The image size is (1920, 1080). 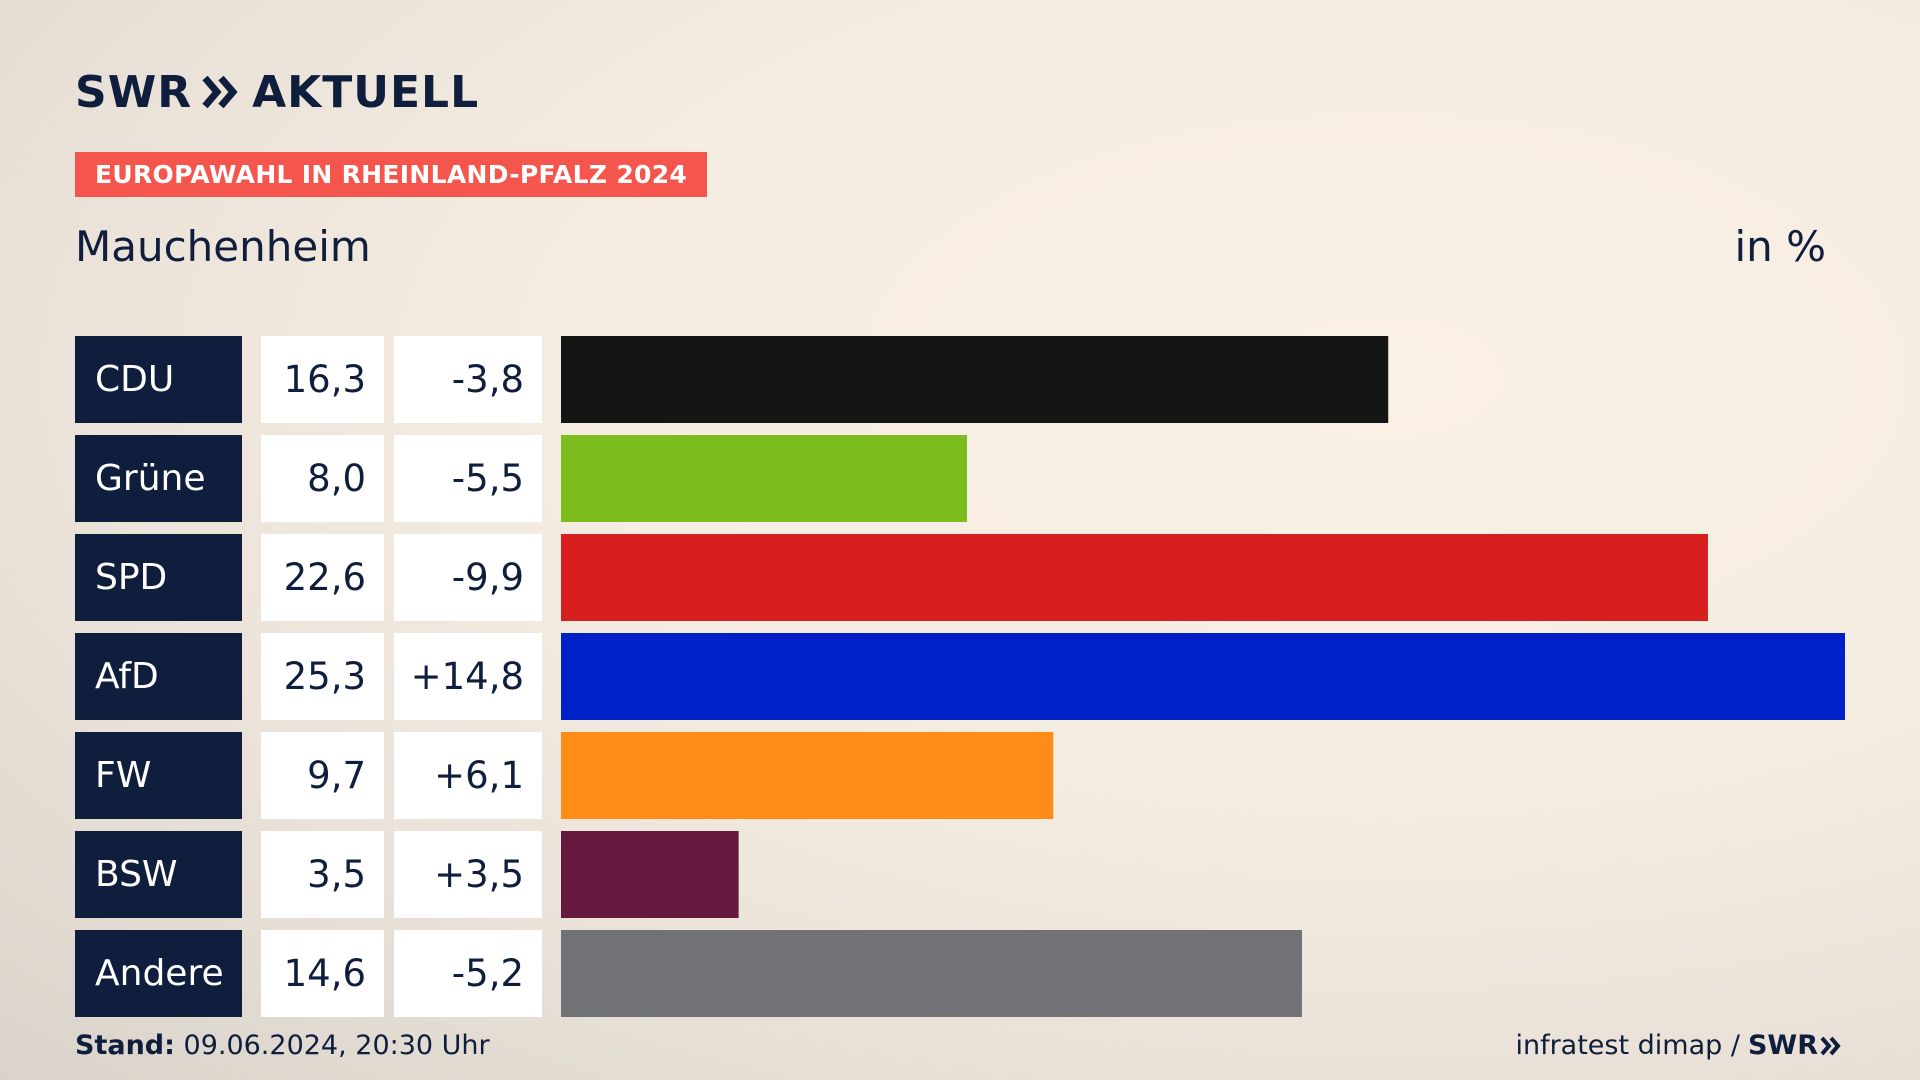 I want to click on source-brand-text: SWR, so click(x=1782, y=1045).